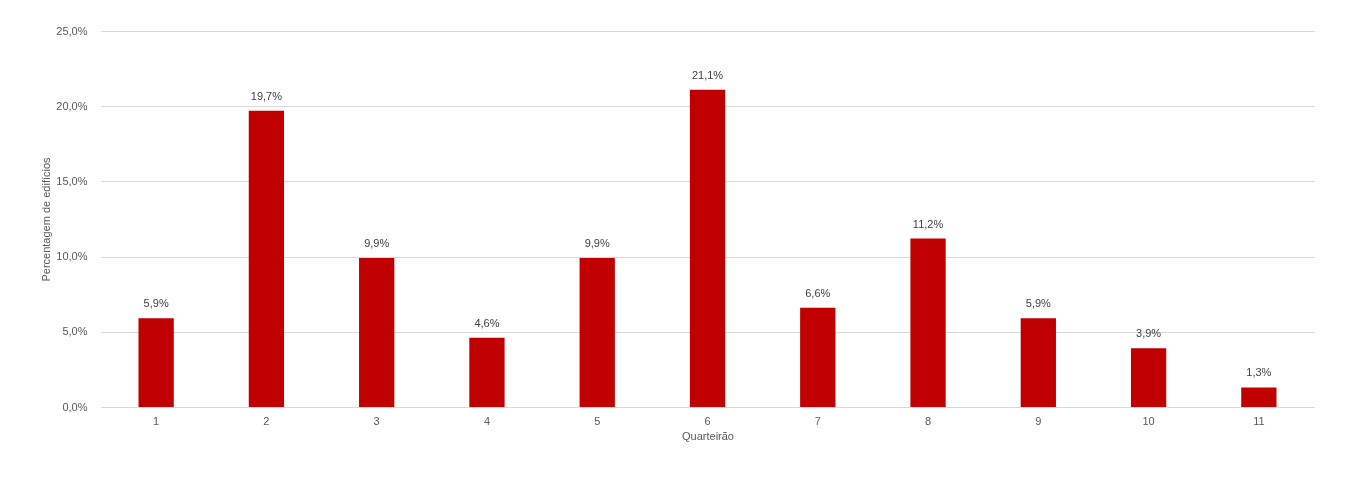 The width and height of the screenshot is (1359, 481). I want to click on data-label: 21,1%, so click(707, 74).